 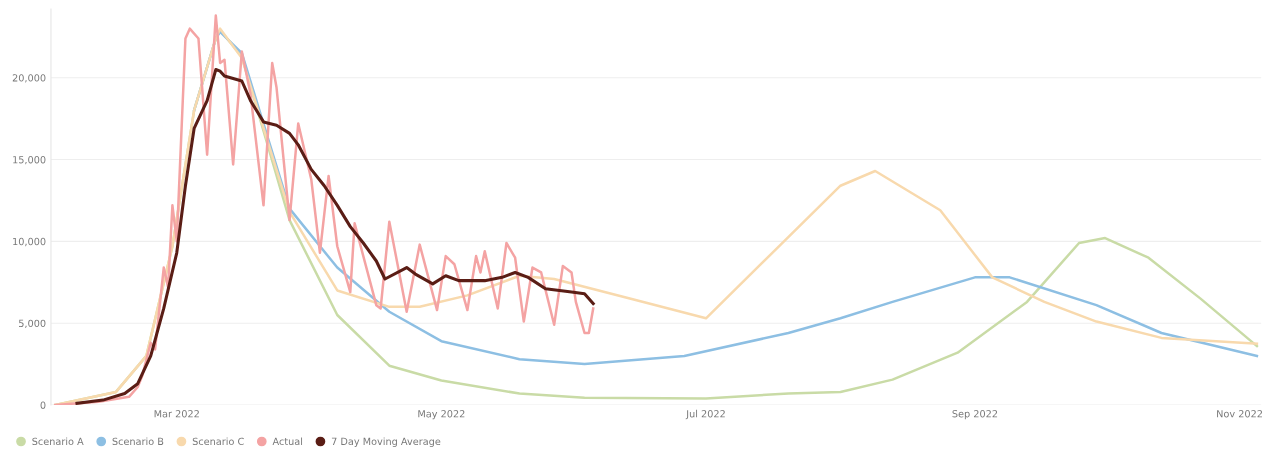 What do you see at coordinates (32, 324) in the screenshot?
I see `y-tick-label: 5,000` at bounding box center [32, 324].